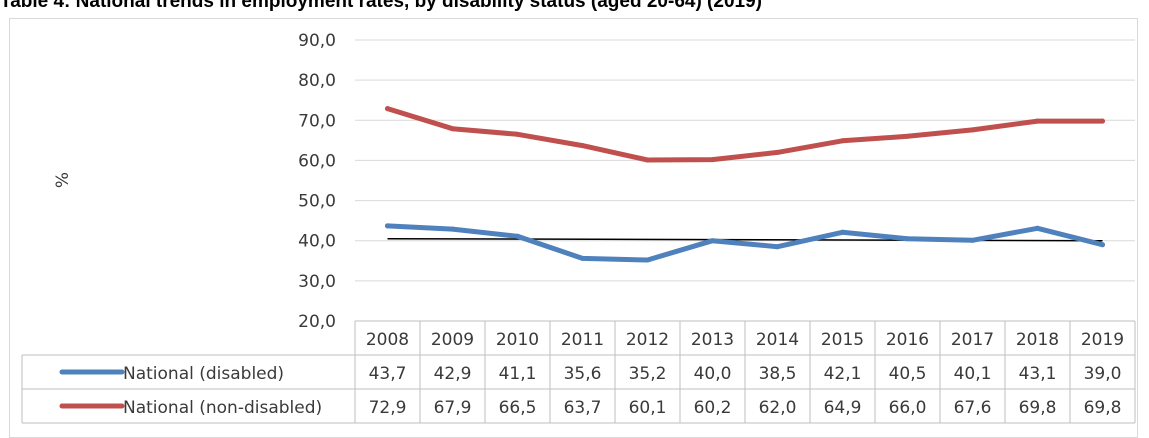  What do you see at coordinates (843, 408) in the screenshot?
I see `data-label: 64,9` at bounding box center [843, 408].